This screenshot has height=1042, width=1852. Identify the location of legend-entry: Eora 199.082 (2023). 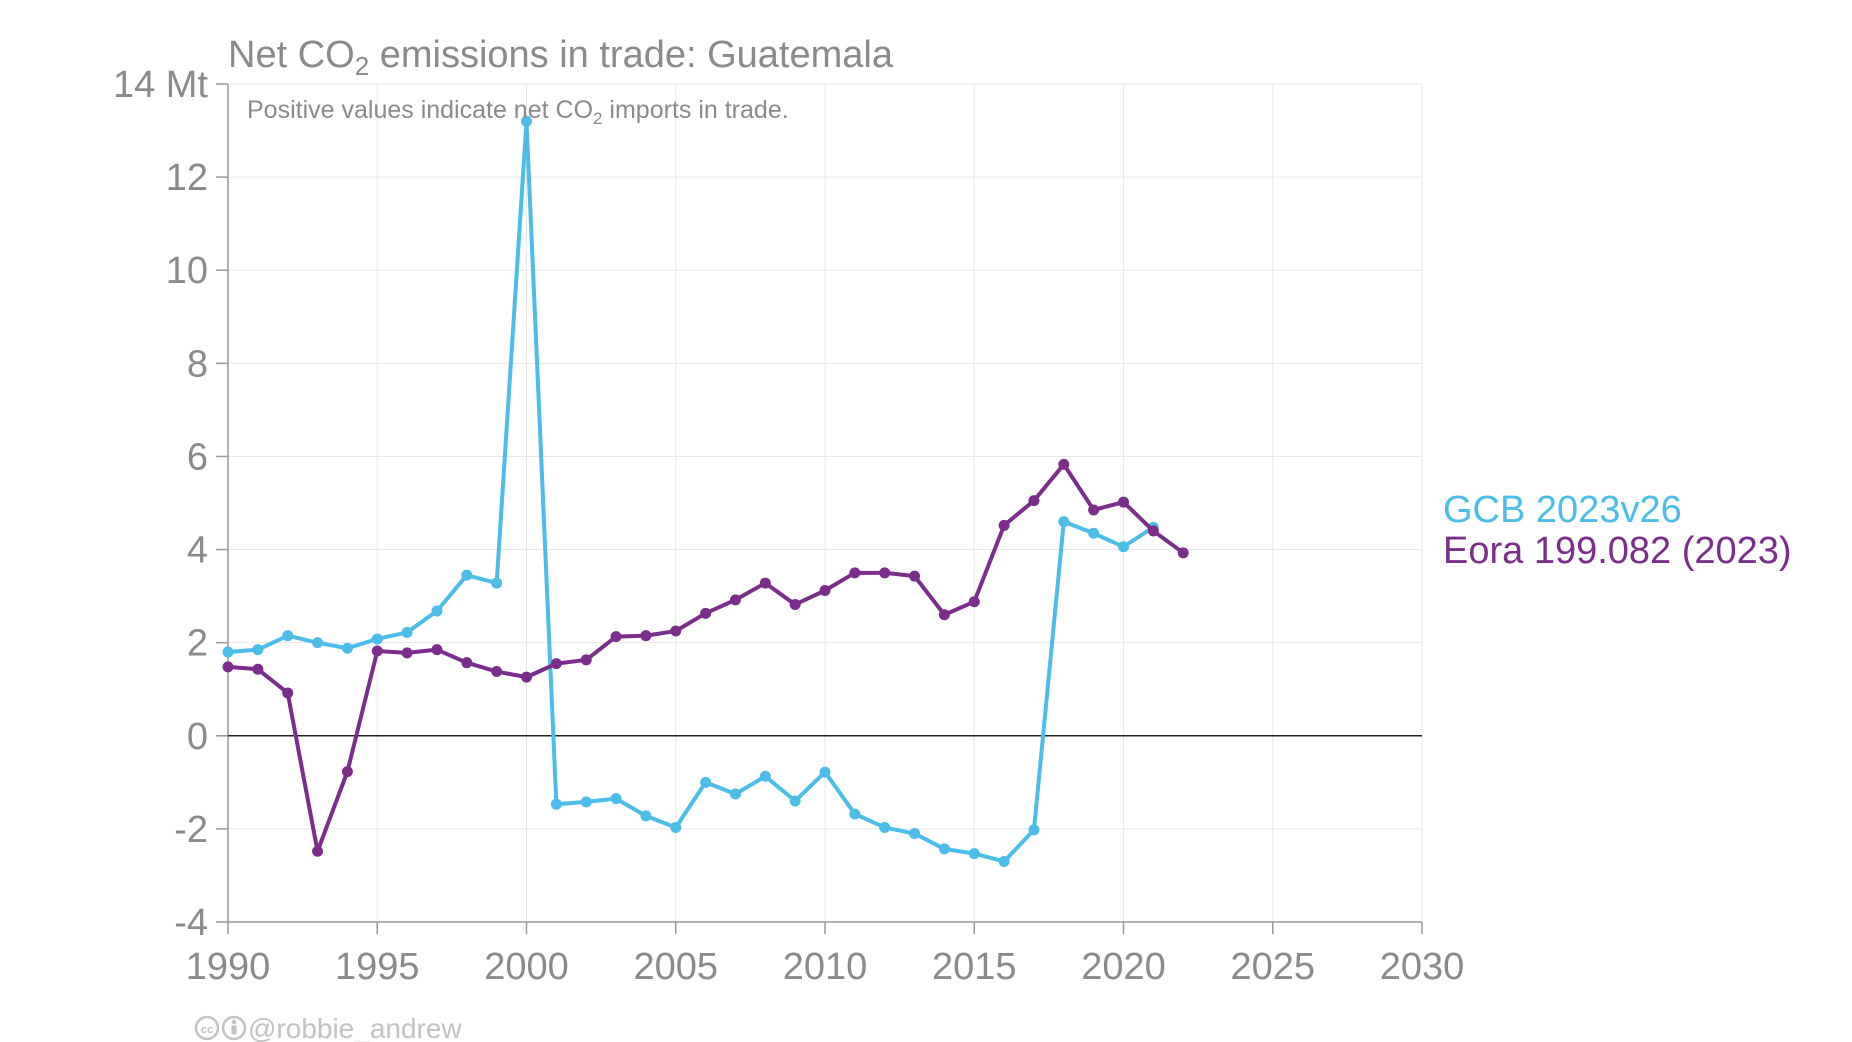
(1617, 551).